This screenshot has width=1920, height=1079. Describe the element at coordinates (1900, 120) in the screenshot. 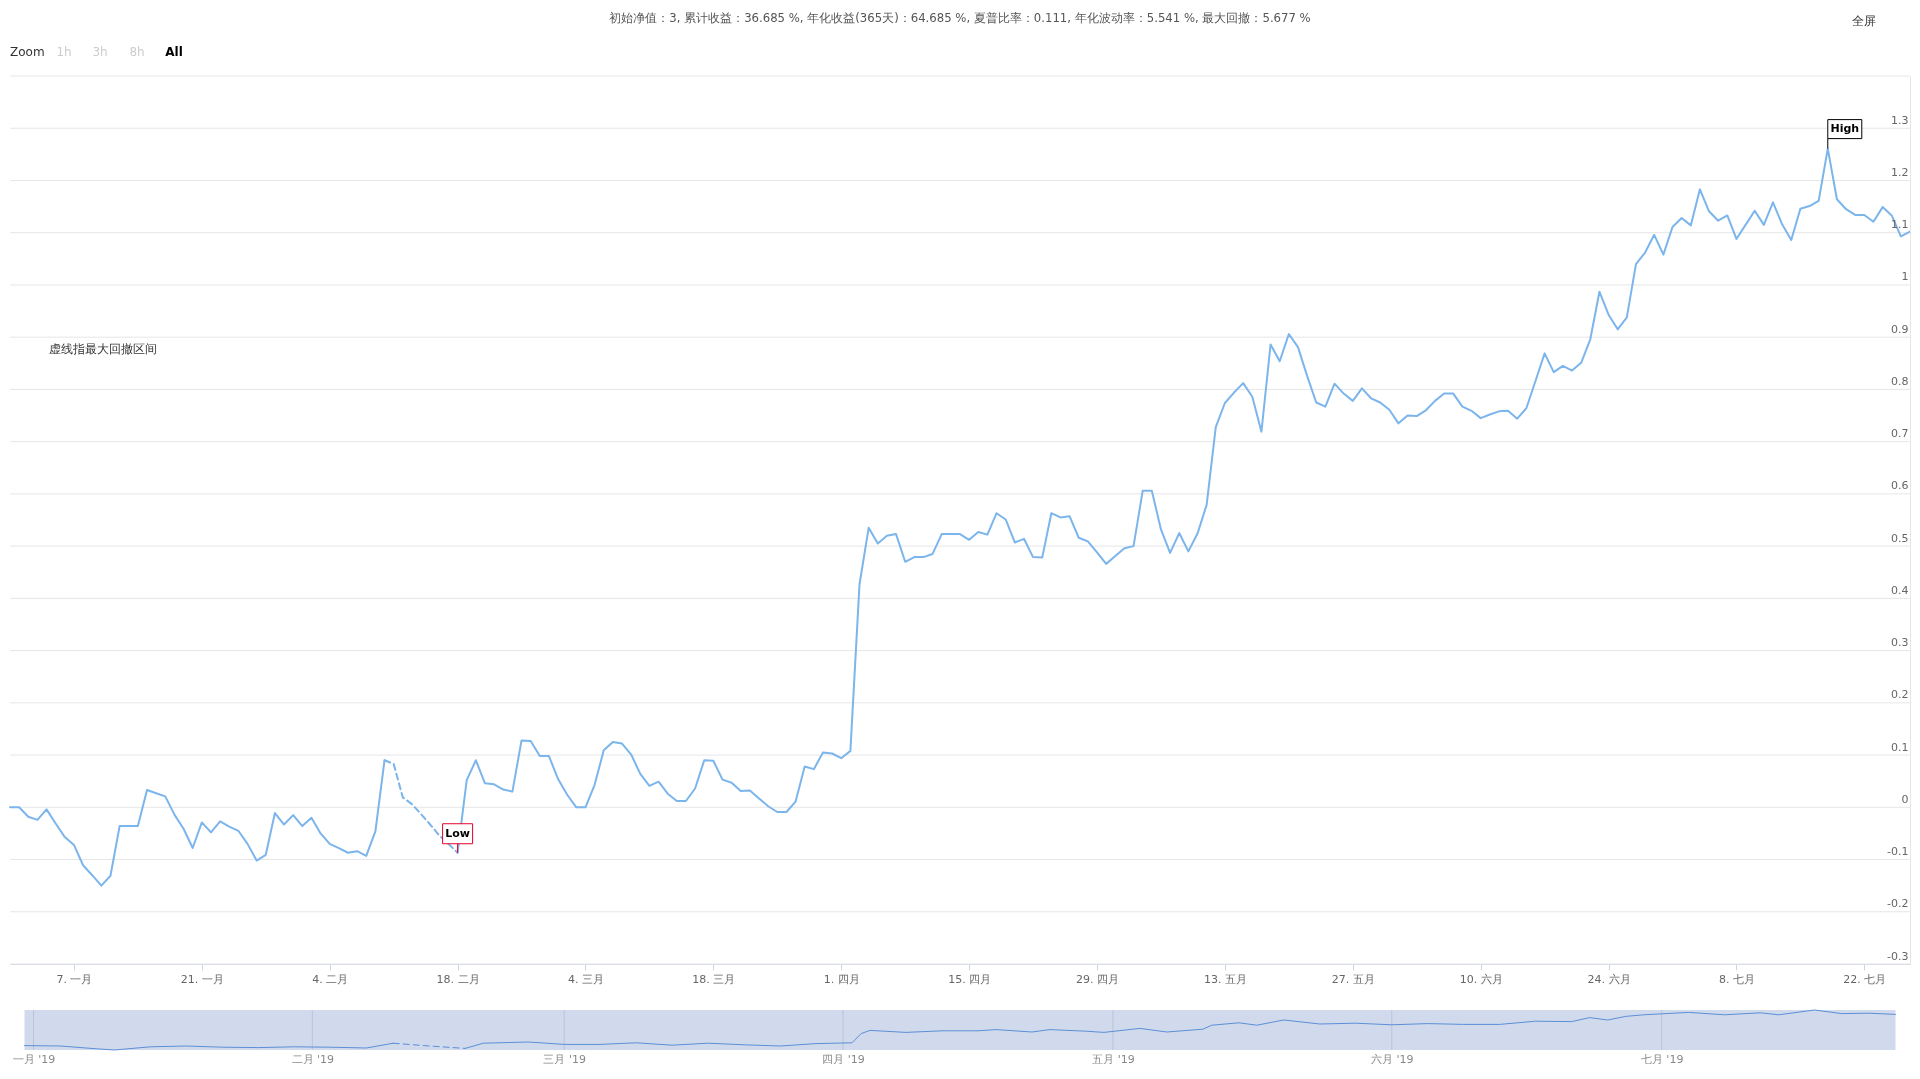

I see `y-tick-label: 1.3` at that location.